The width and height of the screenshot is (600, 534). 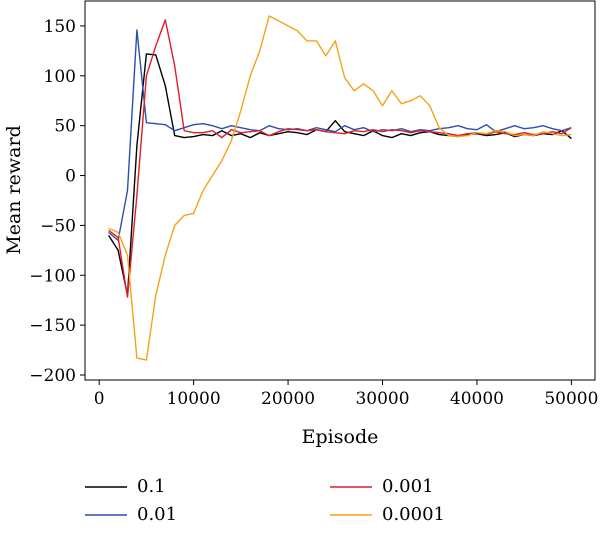 I want to click on y-tick-label: −200, so click(x=52, y=376).